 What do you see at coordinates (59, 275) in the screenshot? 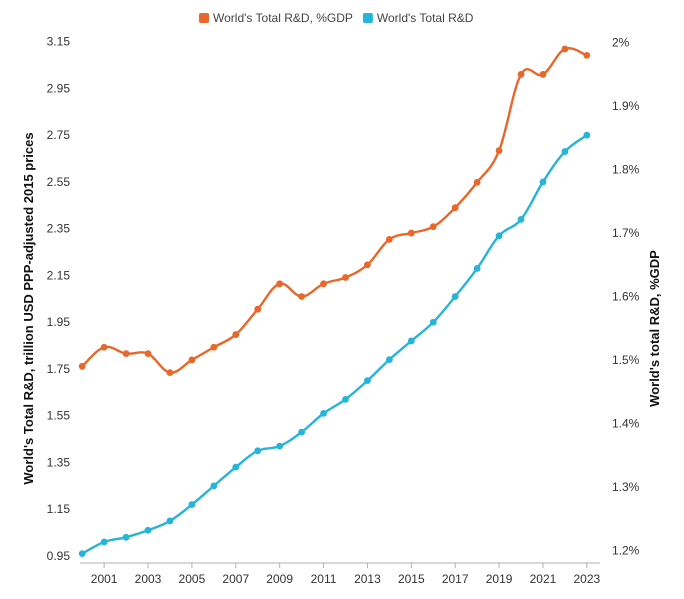
I see `y-left-tick-label: 2.15` at bounding box center [59, 275].